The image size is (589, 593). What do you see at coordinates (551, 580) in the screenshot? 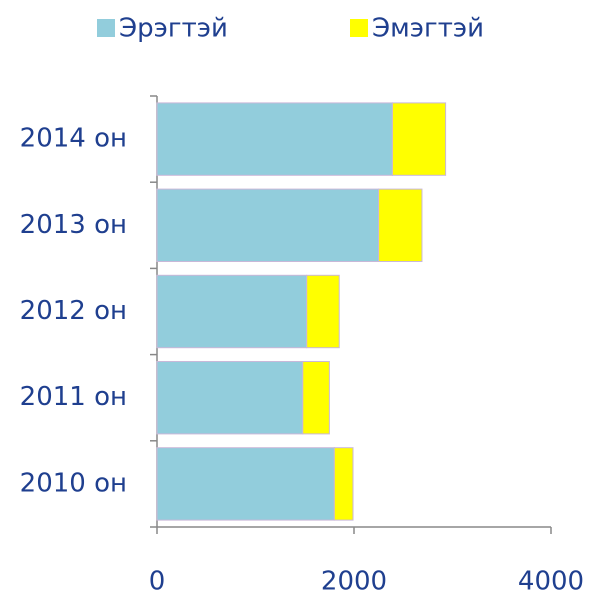
I see `x-tick-label: 4000` at bounding box center [551, 580].